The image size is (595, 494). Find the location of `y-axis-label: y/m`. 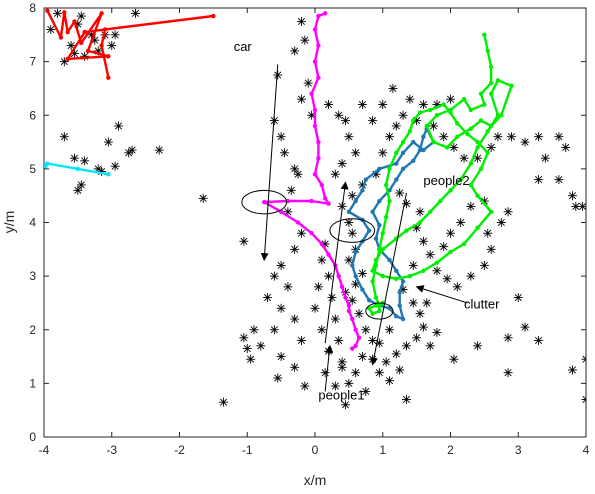

y-axis-label: y/m is located at coordinates (9, 222).